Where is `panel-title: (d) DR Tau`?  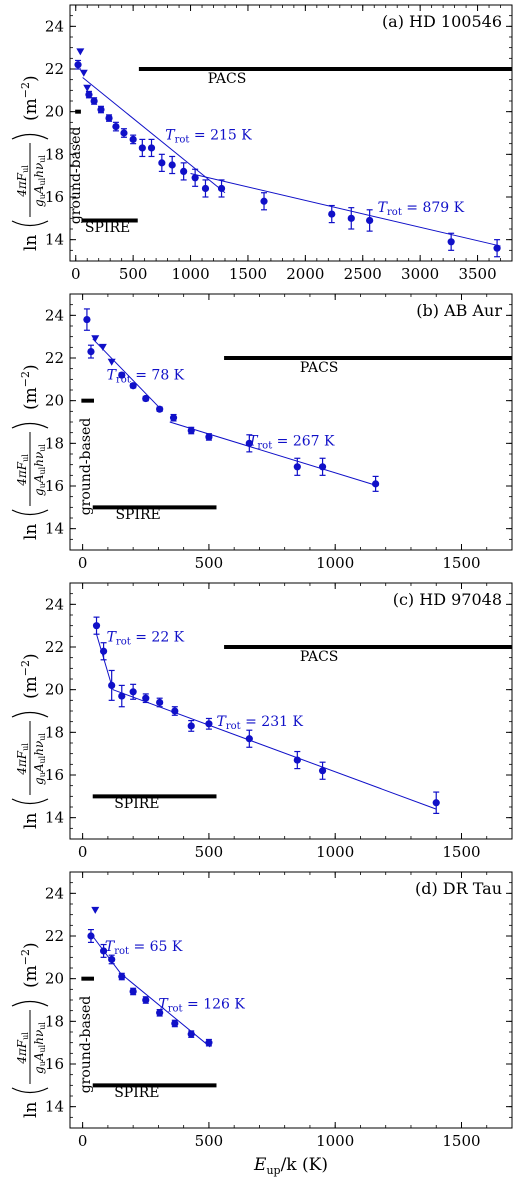
panel-title: (d) DR Tau is located at coordinates (458, 888).